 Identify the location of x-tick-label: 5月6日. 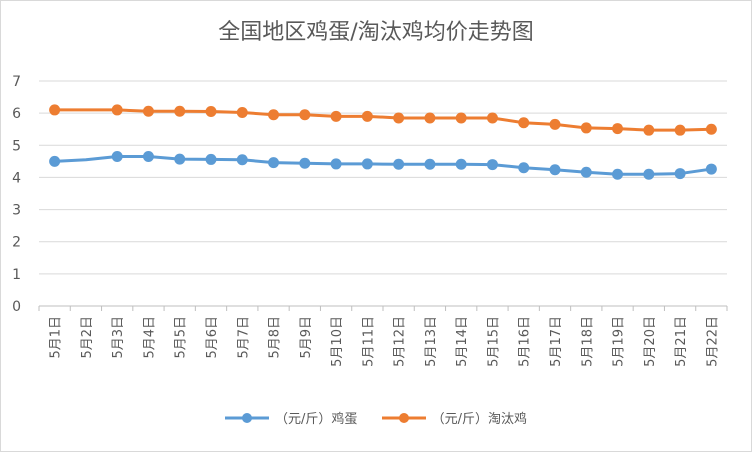
(212, 337).